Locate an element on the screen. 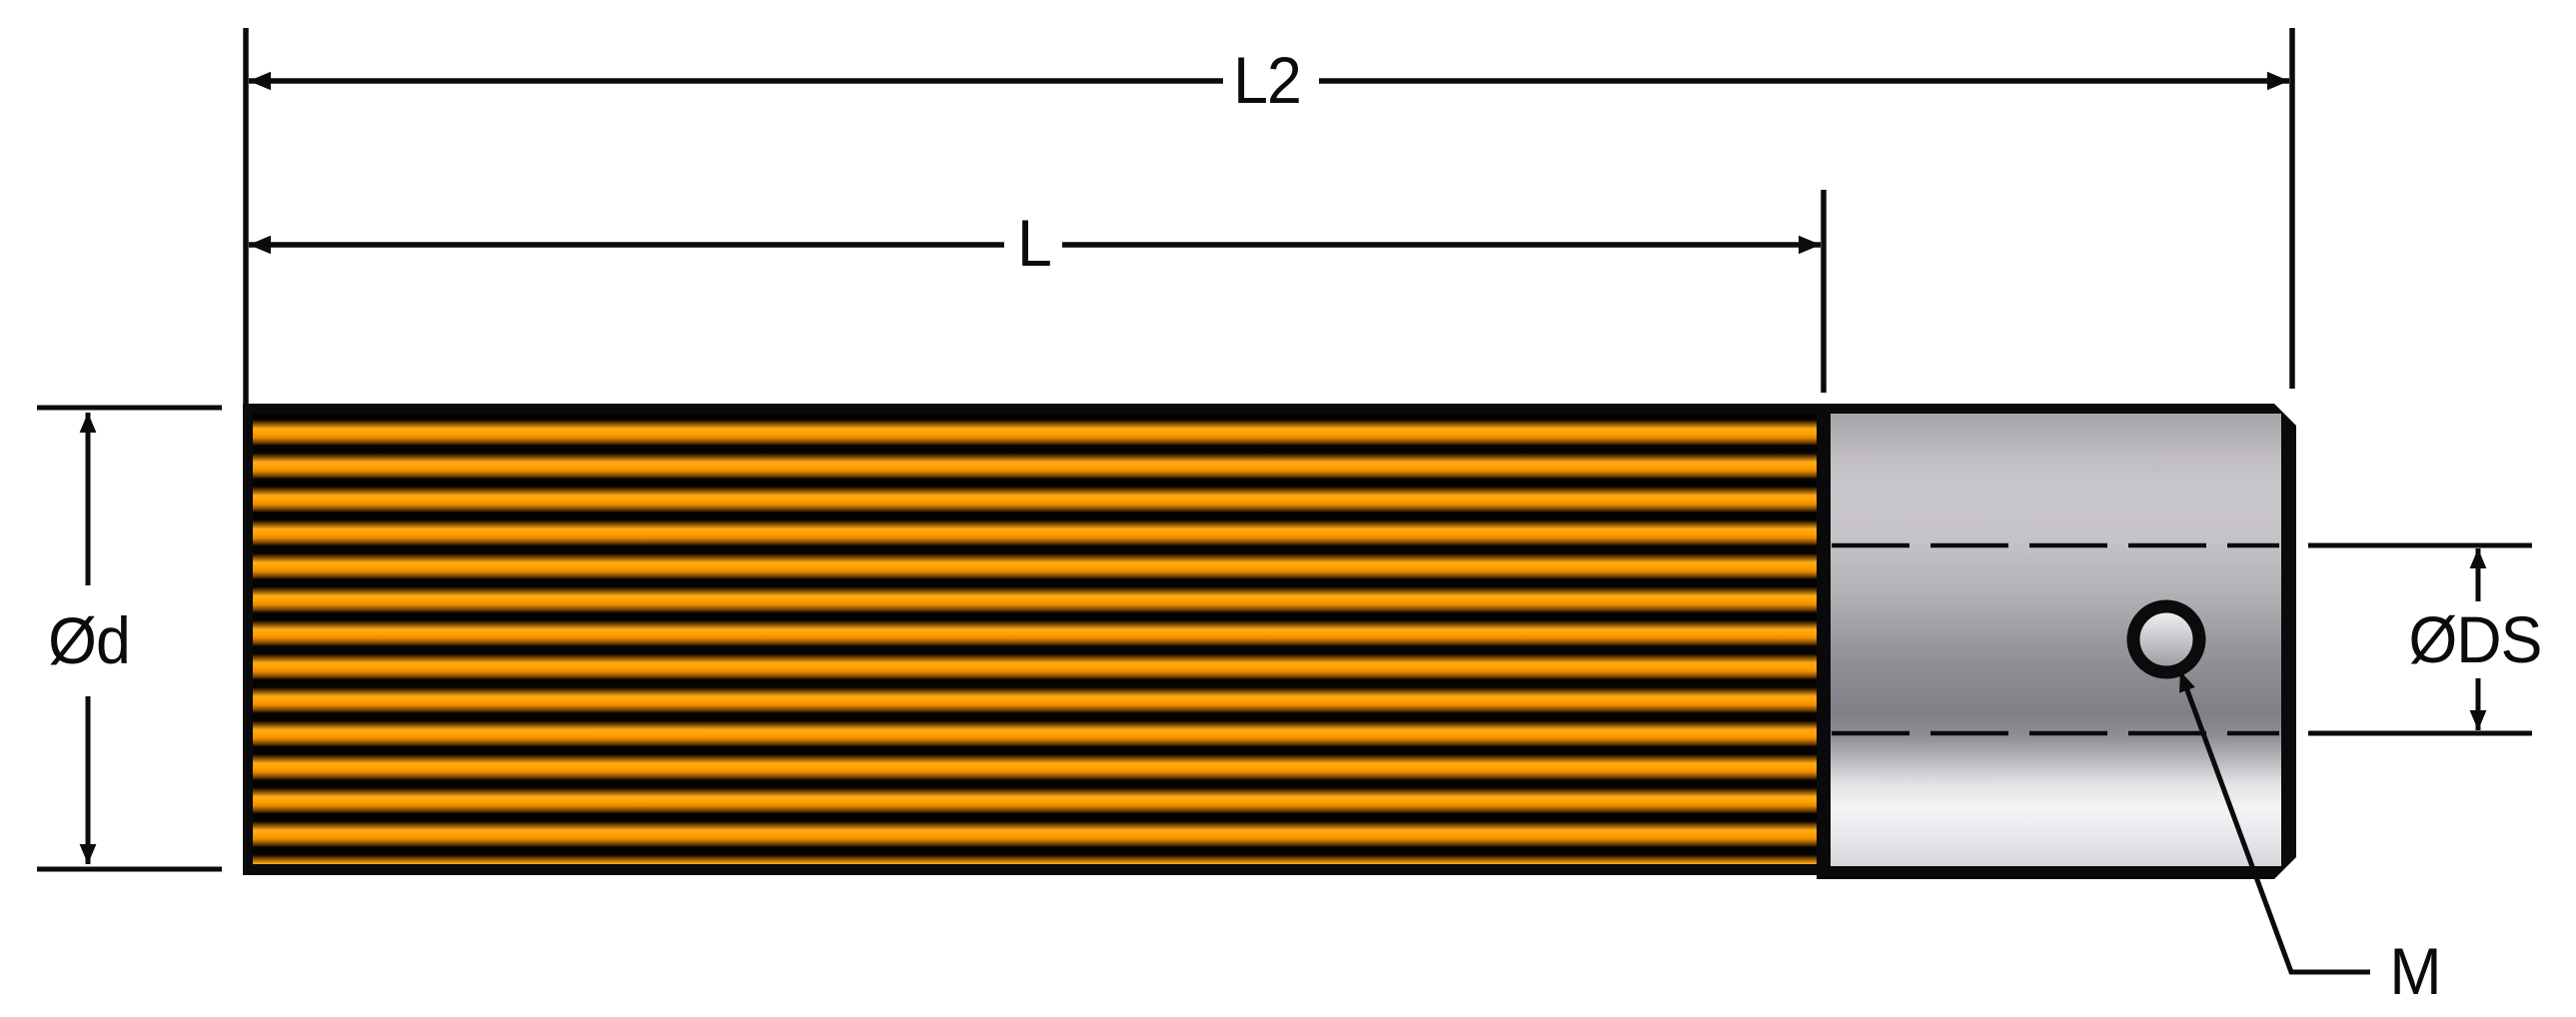  hub-section is located at coordinates (2056, 641).